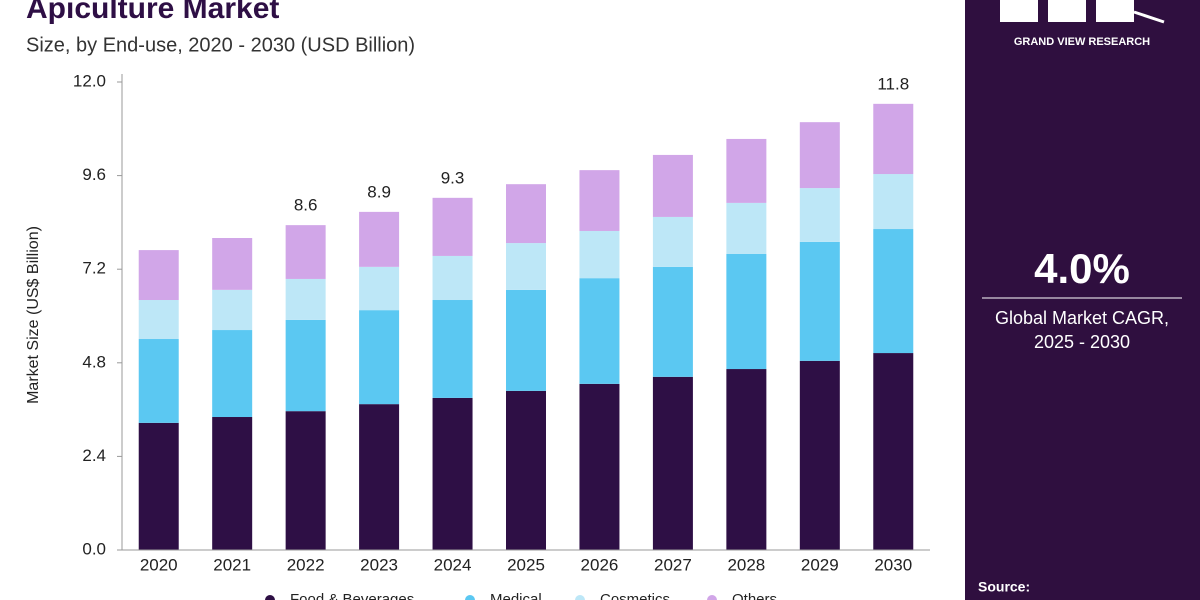 The image size is (1200, 600). I want to click on x-tick-label: 2025, so click(526, 564).